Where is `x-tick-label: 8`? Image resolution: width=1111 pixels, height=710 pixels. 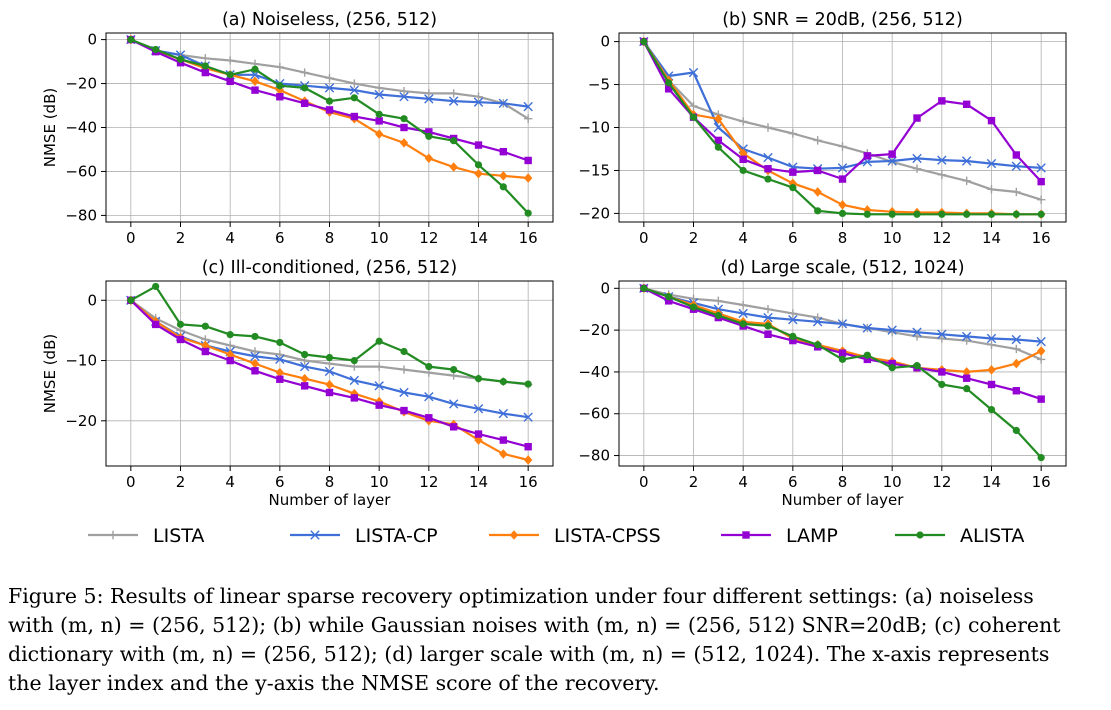
x-tick-label: 8 is located at coordinates (330, 482).